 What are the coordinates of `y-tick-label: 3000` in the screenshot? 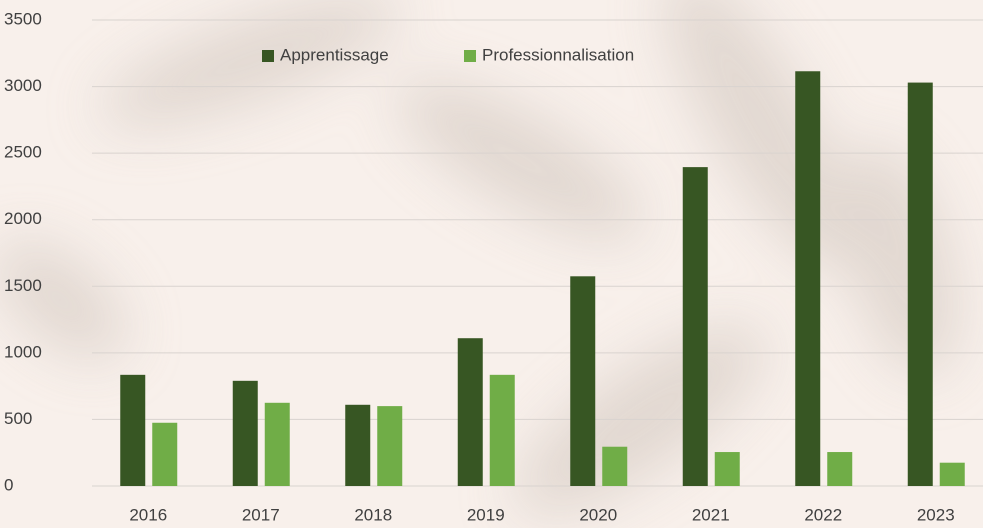 It's located at (23, 85).